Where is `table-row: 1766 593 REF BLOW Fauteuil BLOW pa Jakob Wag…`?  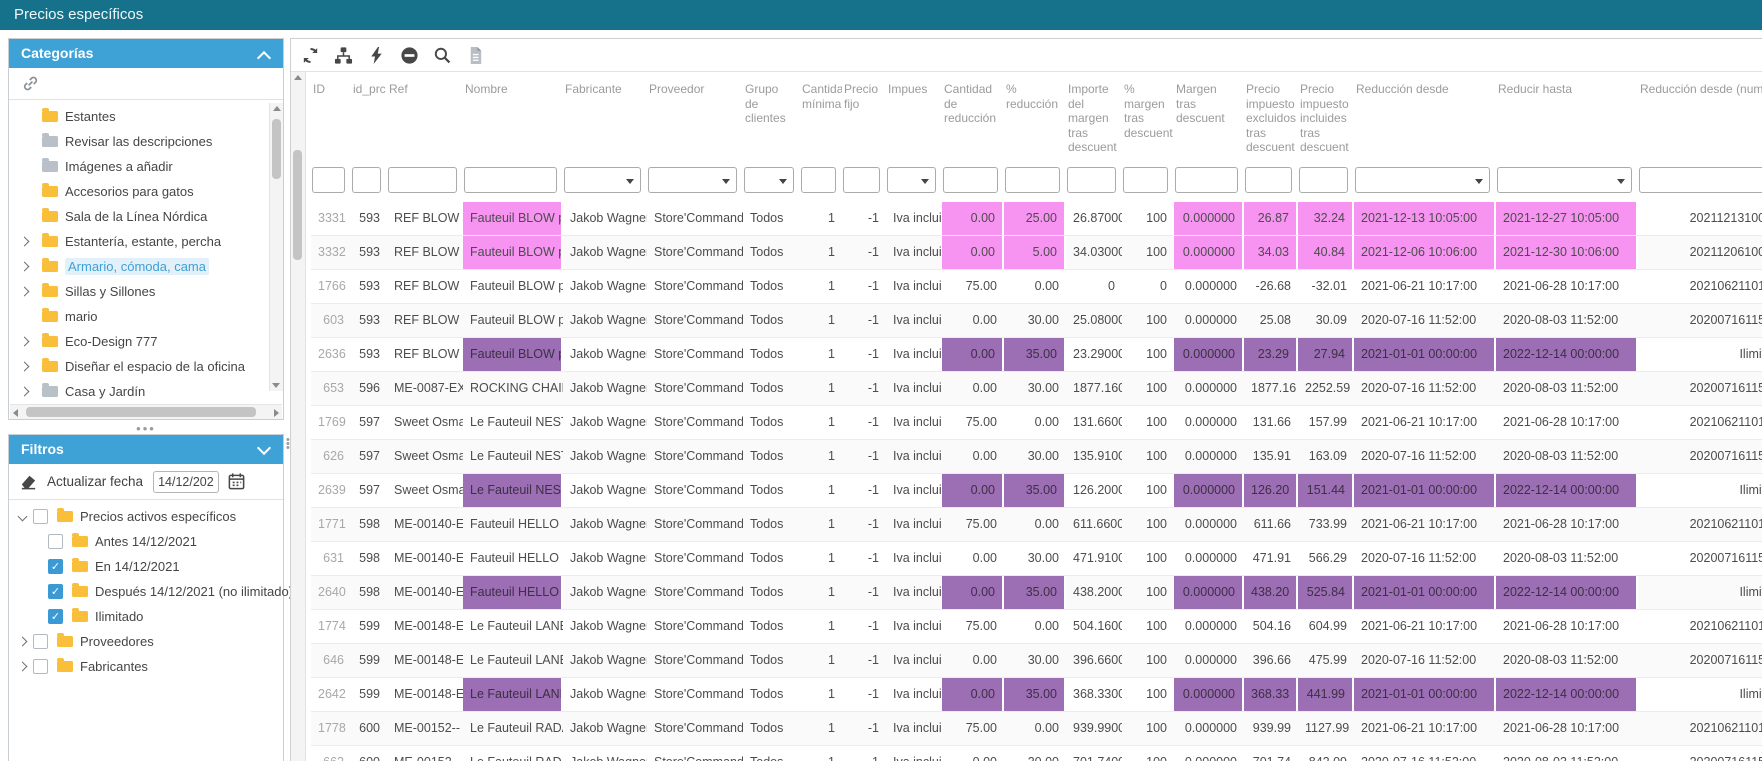
table-row: 1766 593 REF BLOW Fauteuil BLOW pa Jakob Wag… is located at coordinates (1036, 287).